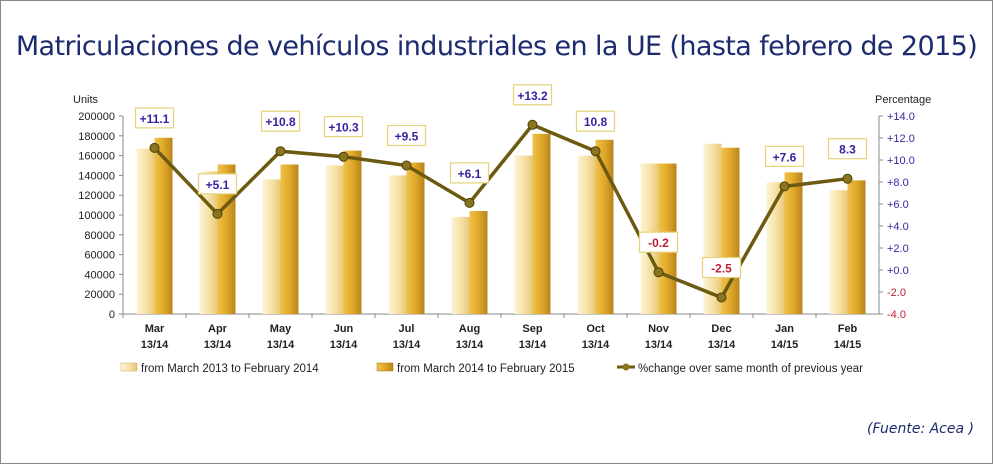 This screenshot has width=993, height=464. I want to click on legend-label-pct-change: %change over same month of previous year, so click(750, 369).